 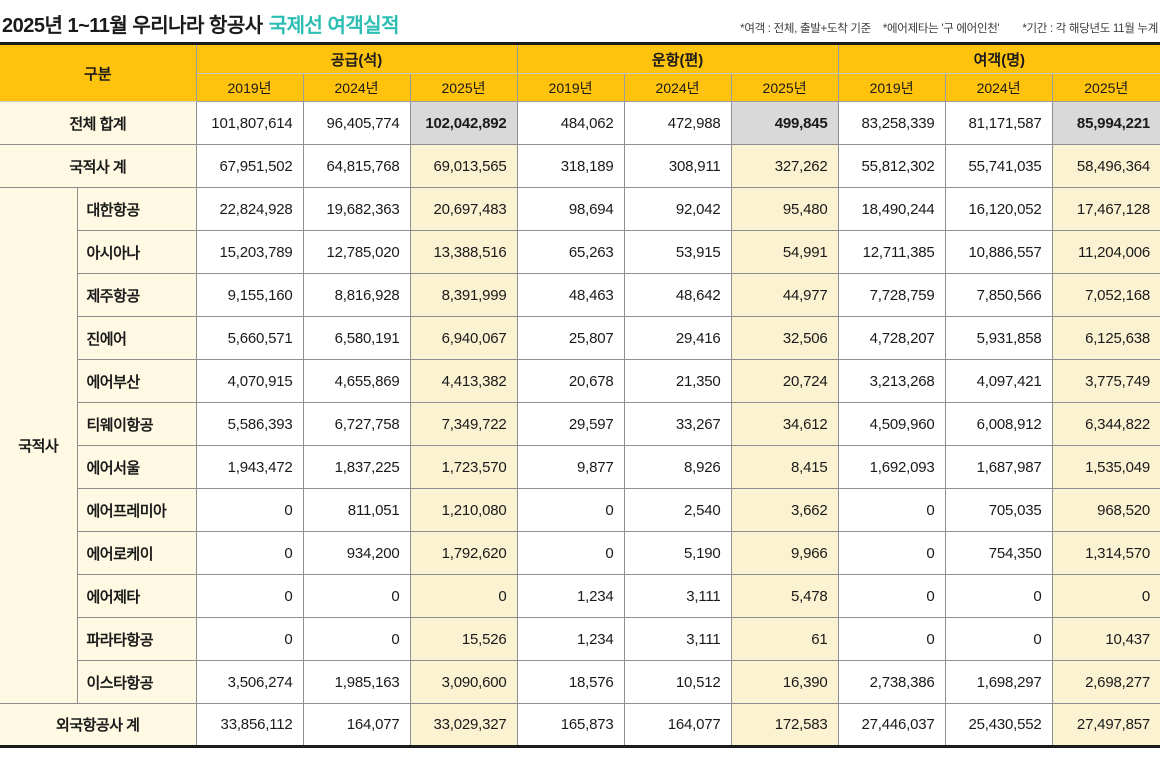 What do you see at coordinates (677, 295) in the screenshot?
I see `value-cell: 48,642` at bounding box center [677, 295].